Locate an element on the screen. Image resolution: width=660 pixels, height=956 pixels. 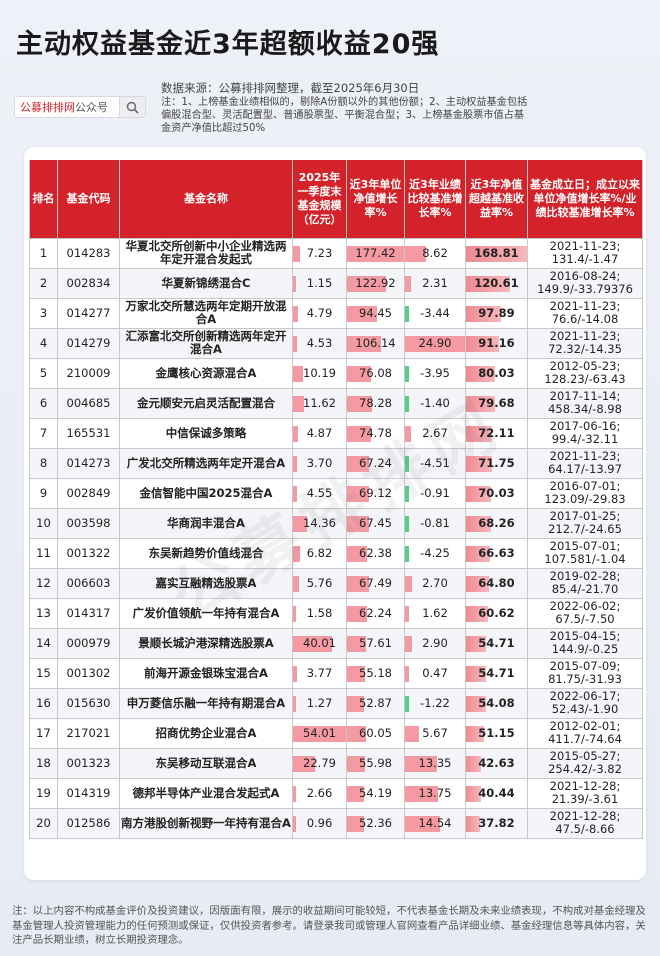
brand-search-box: 公募排排网 公众号 is located at coordinates (80, 107).